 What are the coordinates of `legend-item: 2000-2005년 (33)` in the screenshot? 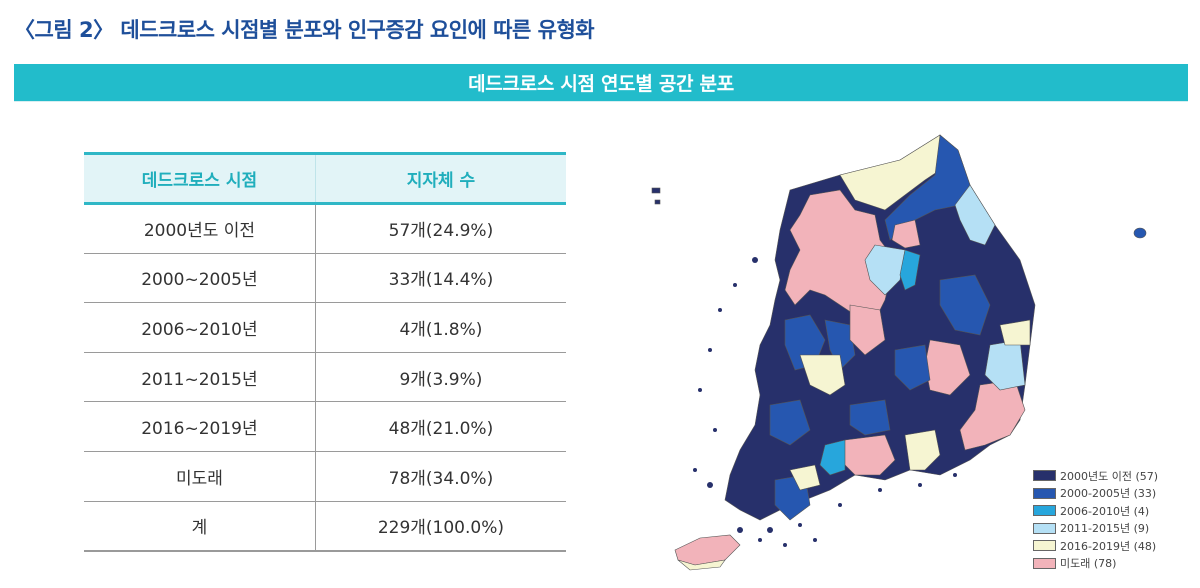 It's located at (1095, 494).